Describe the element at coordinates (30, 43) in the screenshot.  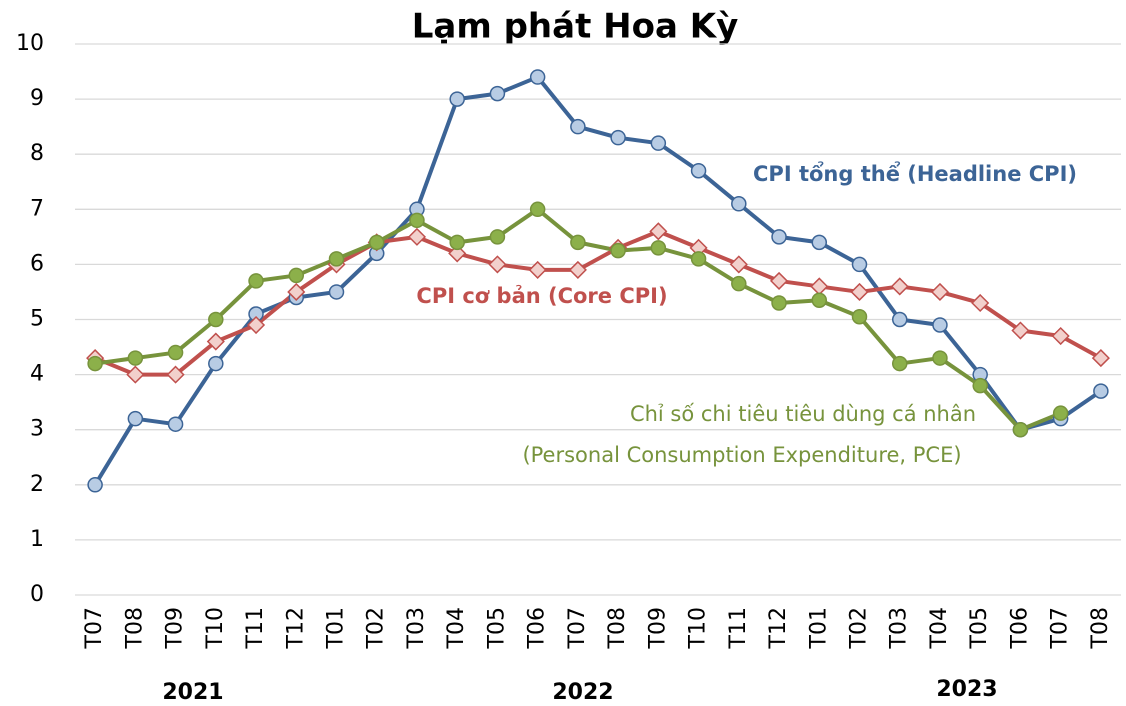
I see `y-tick-label: 10` at that location.